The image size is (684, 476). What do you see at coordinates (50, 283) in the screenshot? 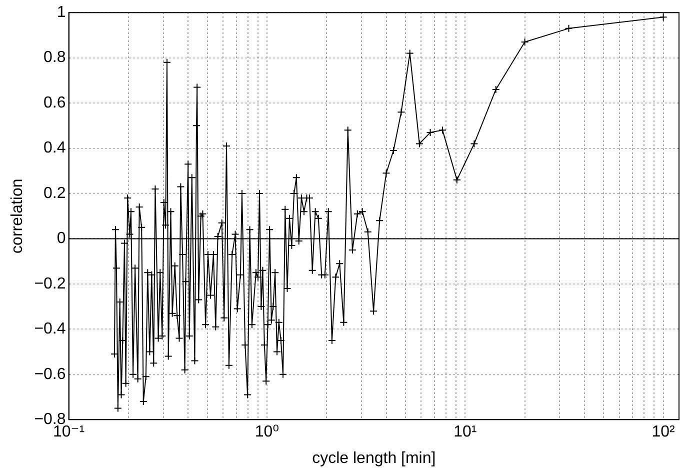
I see `y-tick-label: −0.2` at bounding box center [50, 283].